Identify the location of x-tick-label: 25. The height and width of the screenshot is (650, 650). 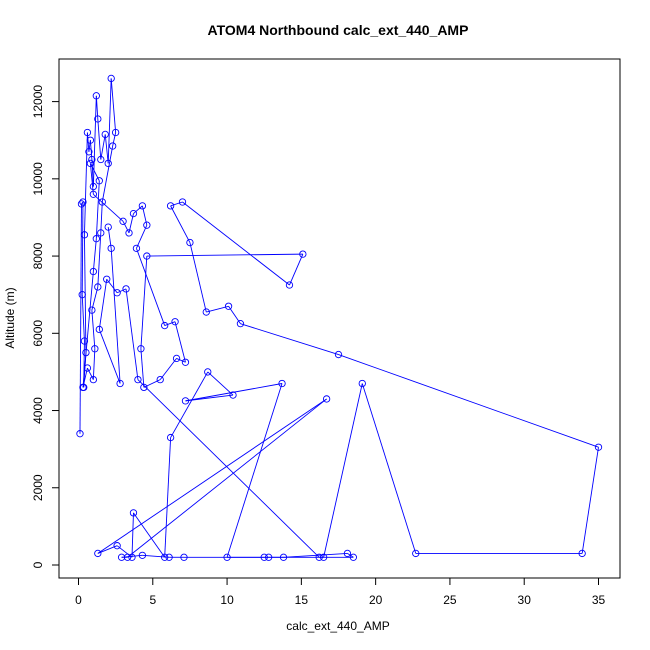
(450, 600).